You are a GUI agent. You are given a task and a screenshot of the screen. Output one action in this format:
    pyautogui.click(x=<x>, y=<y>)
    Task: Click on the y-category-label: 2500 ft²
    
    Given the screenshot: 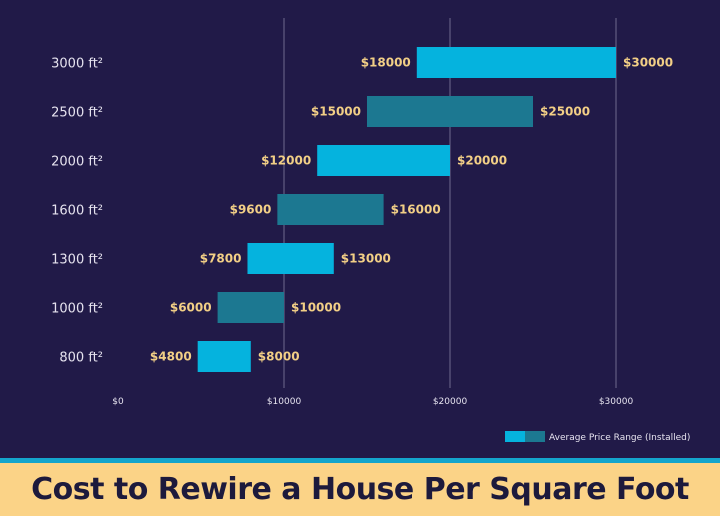 What is the action you would take?
    pyautogui.click(x=77, y=113)
    